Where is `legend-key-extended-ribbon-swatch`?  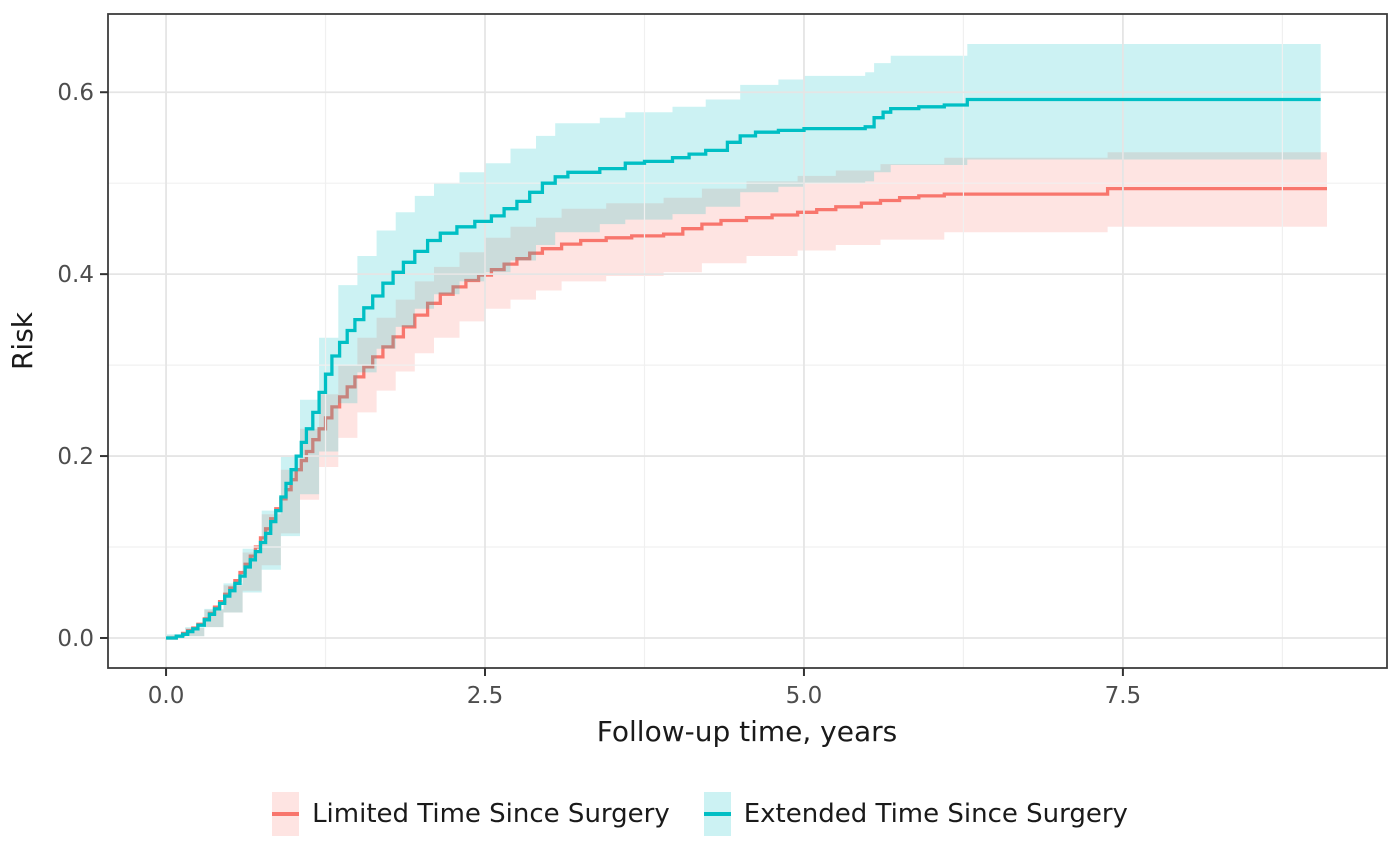
legend-key-extended-ribbon-swatch is located at coordinates (717, 814).